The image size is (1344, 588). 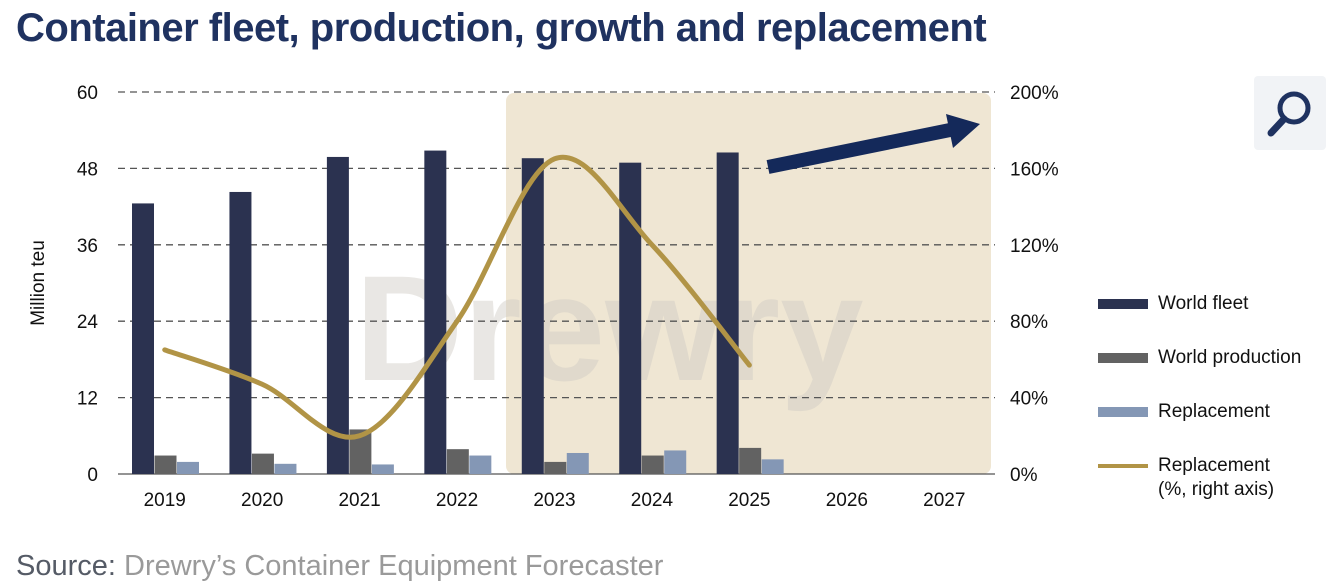 I want to click on legend-label-replacement-pct: Replacement, so click(x=1214, y=465).